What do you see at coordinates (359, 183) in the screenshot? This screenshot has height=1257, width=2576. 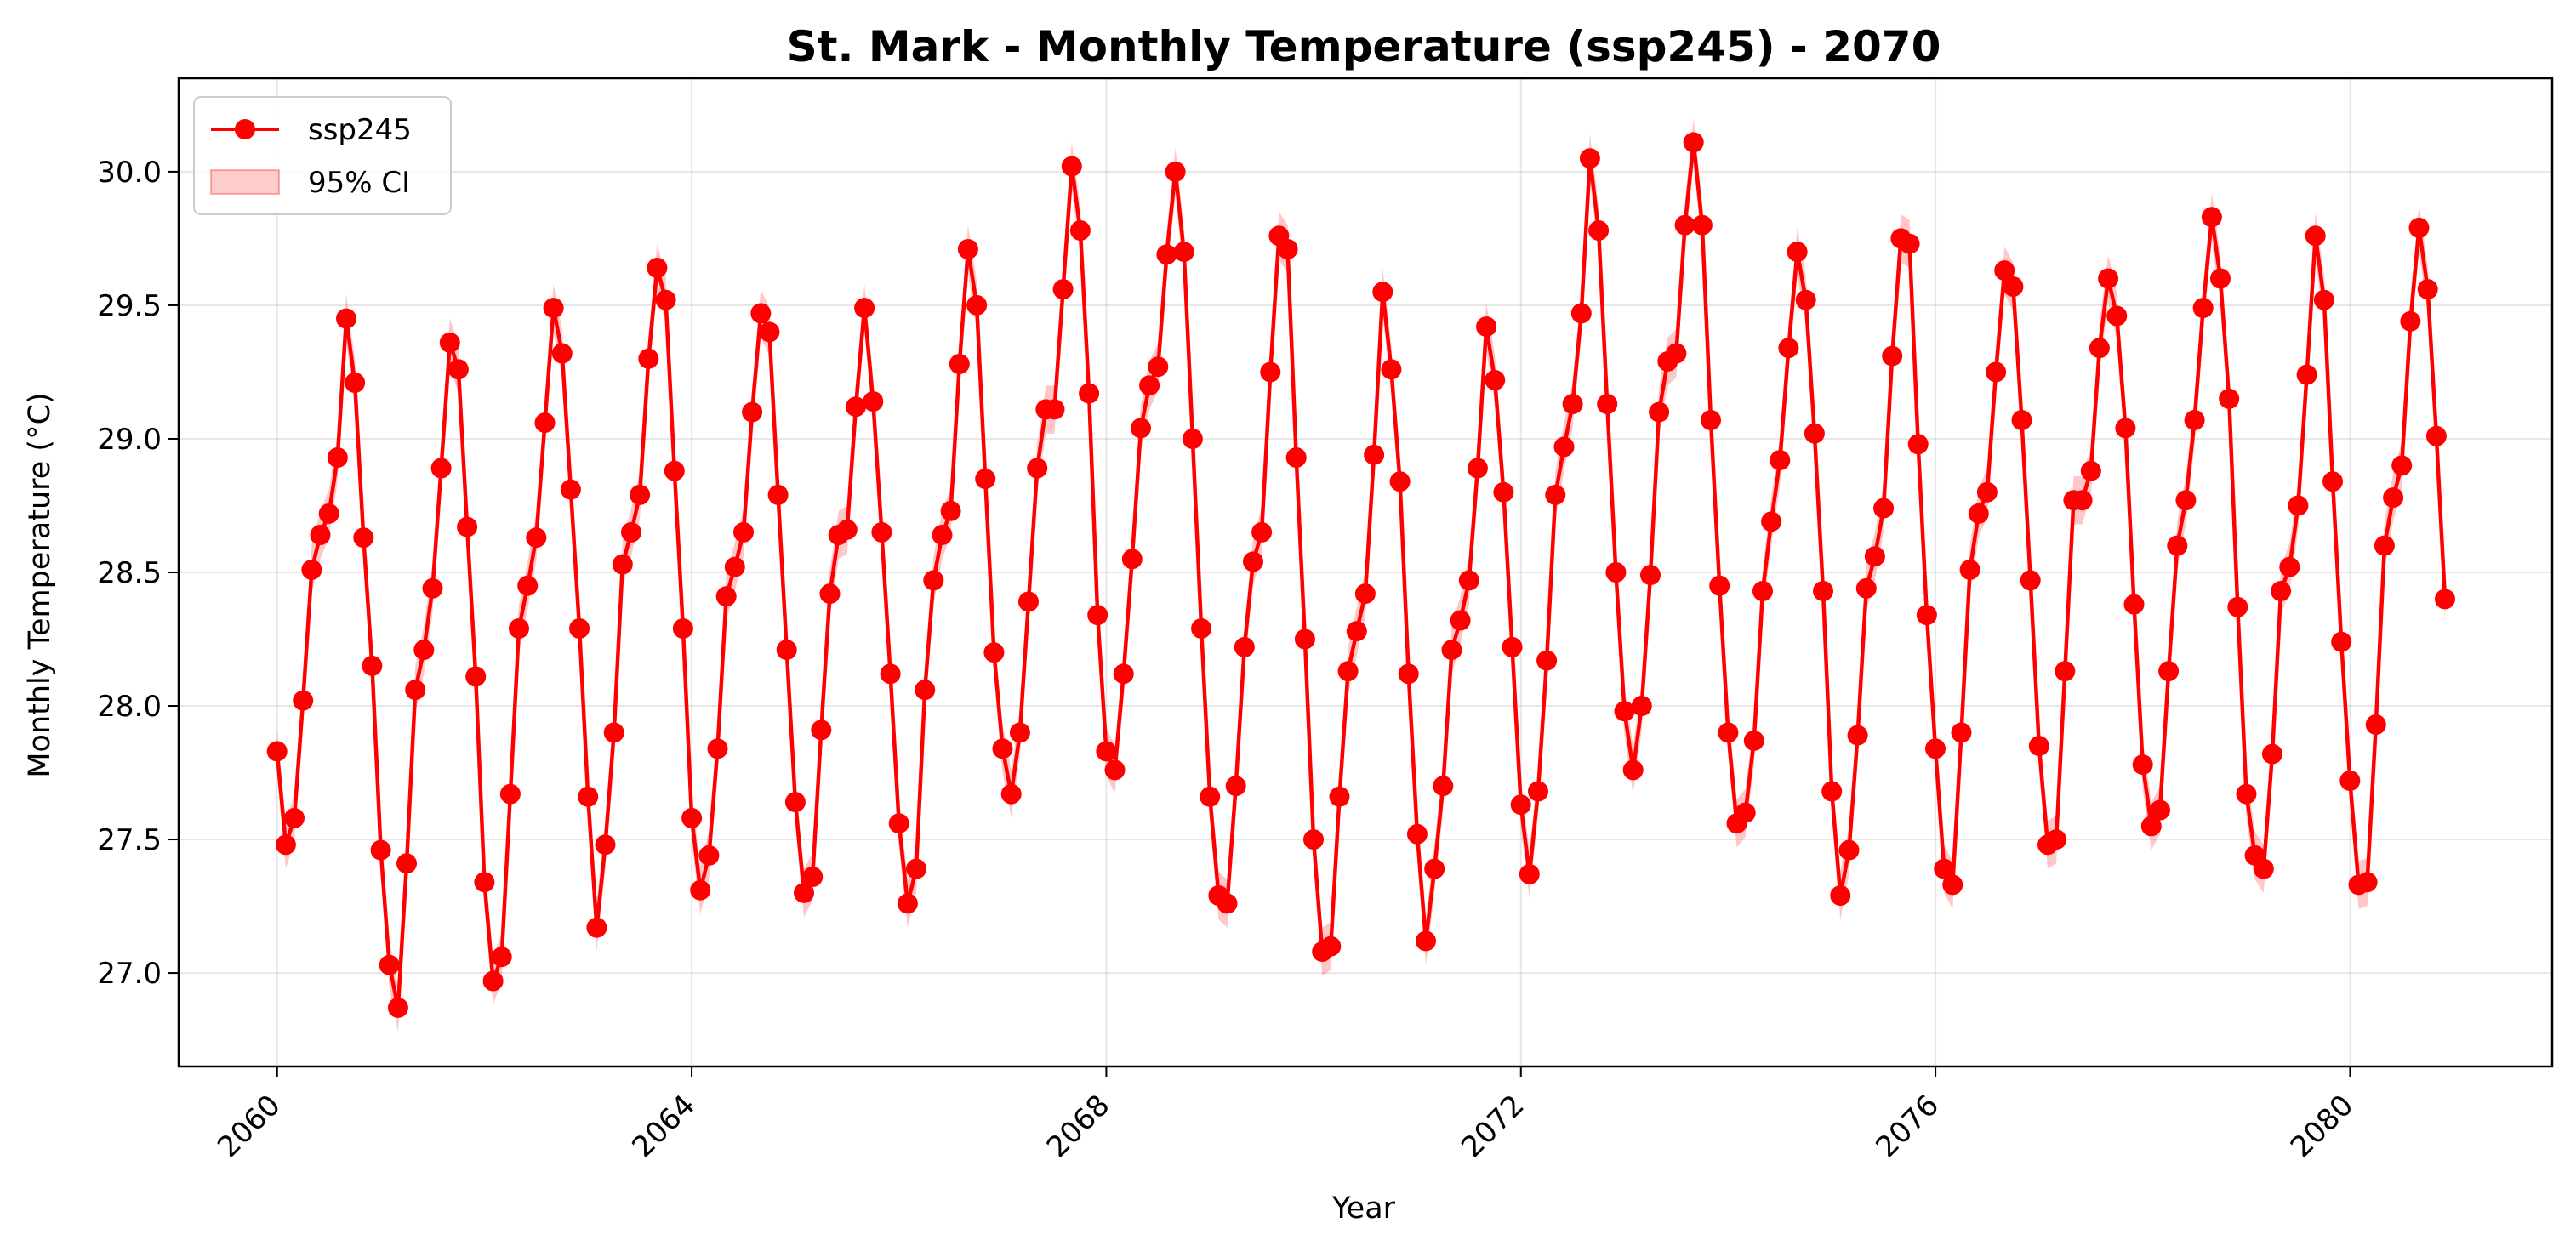 I see `legend-ci-label: 95% CI` at bounding box center [359, 183].